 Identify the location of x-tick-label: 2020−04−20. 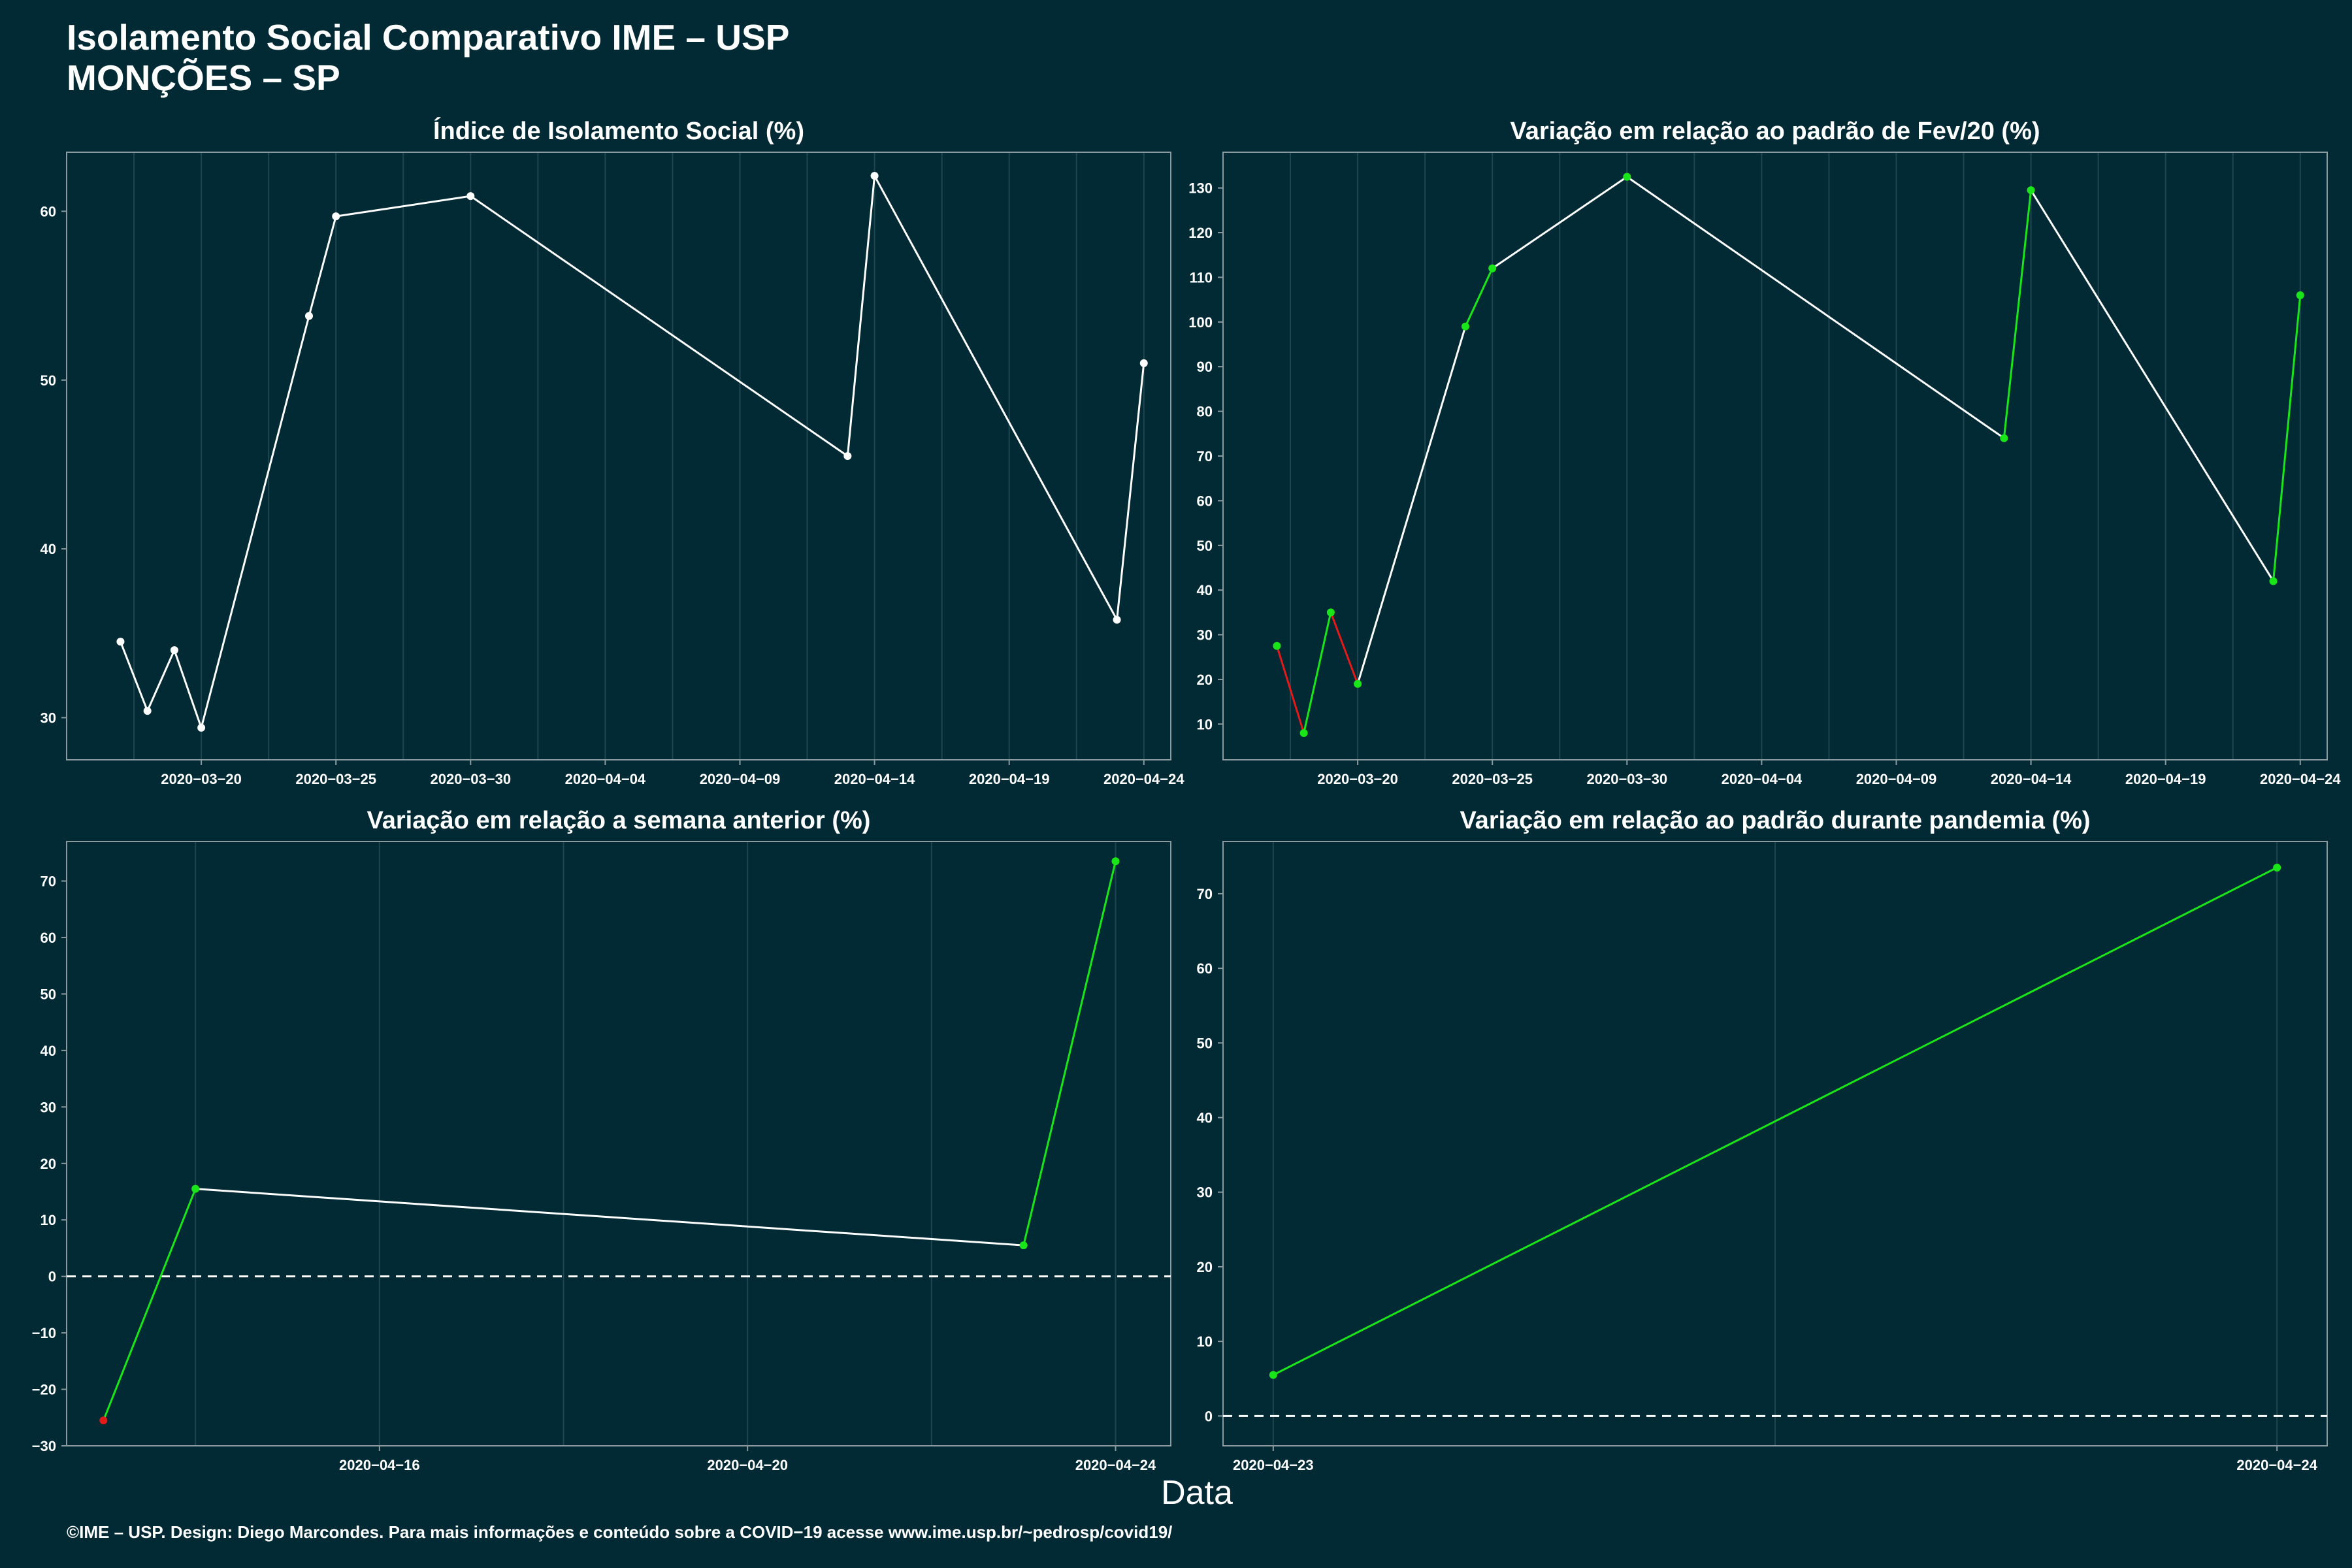
(747, 1465).